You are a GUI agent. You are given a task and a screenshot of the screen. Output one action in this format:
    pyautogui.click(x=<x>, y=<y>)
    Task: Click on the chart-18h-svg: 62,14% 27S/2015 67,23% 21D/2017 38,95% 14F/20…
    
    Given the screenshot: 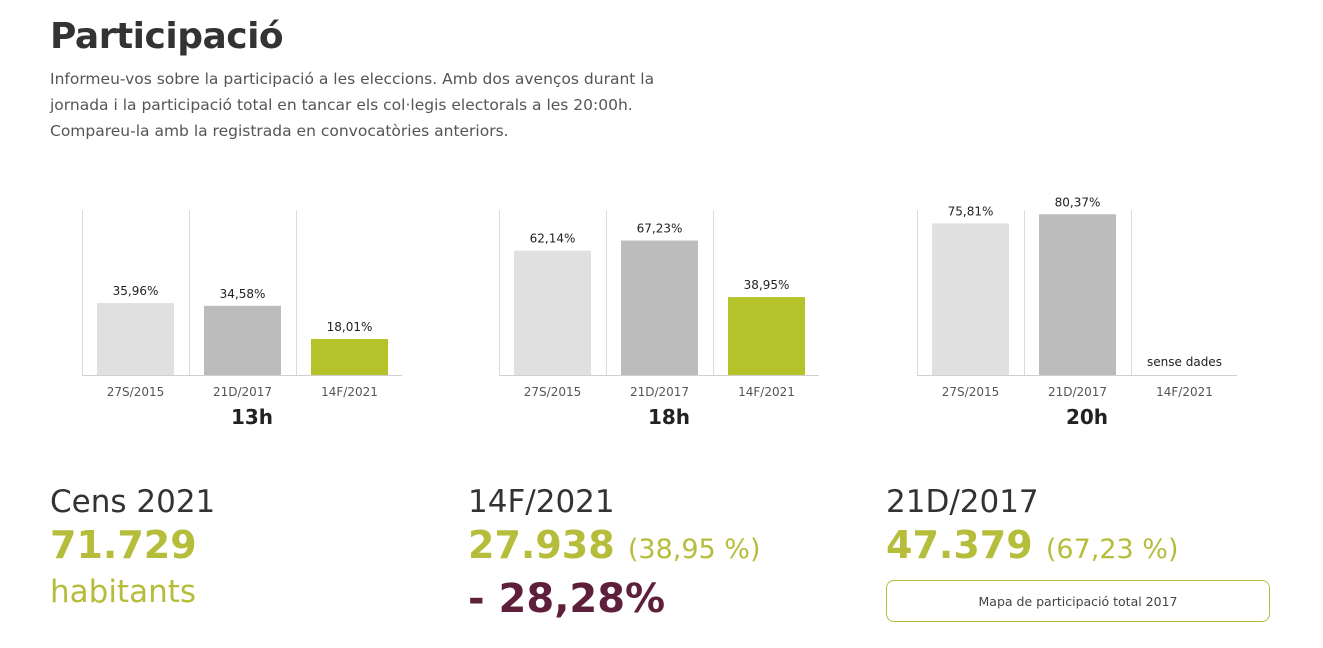 What is the action you would take?
    pyautogui.click(x=659, y=304)
    